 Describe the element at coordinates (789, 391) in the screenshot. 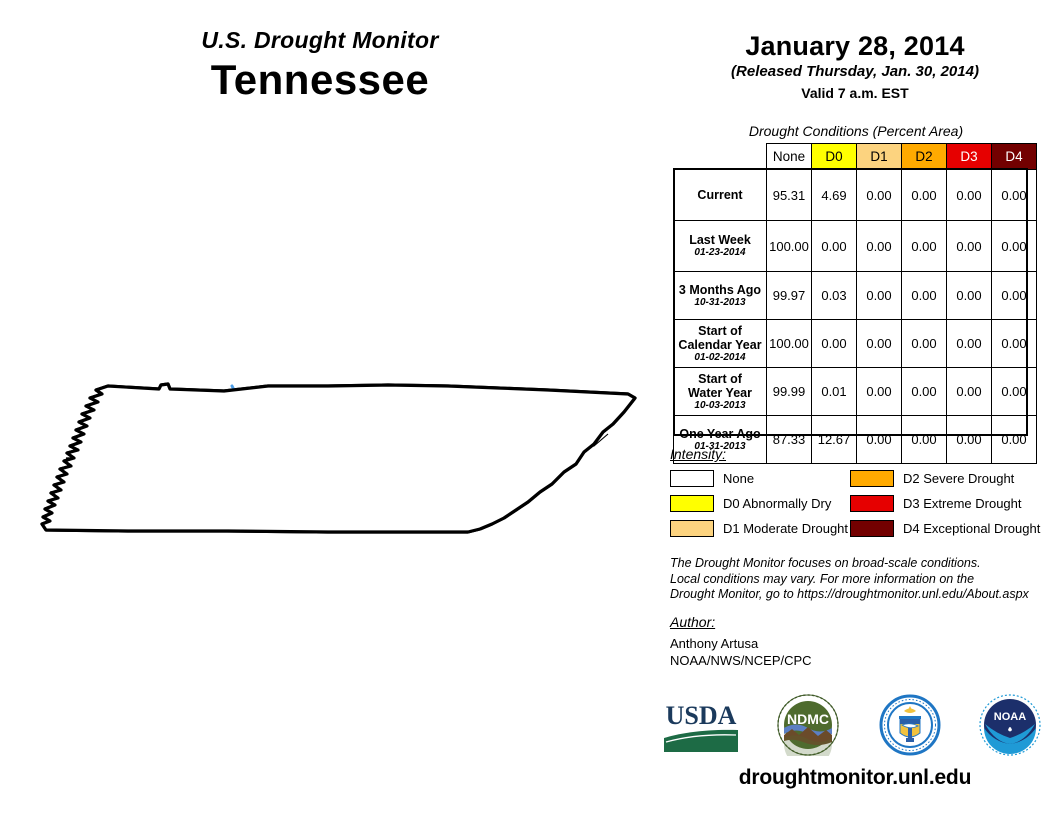

I see `cell-none: 99.99` at that location.